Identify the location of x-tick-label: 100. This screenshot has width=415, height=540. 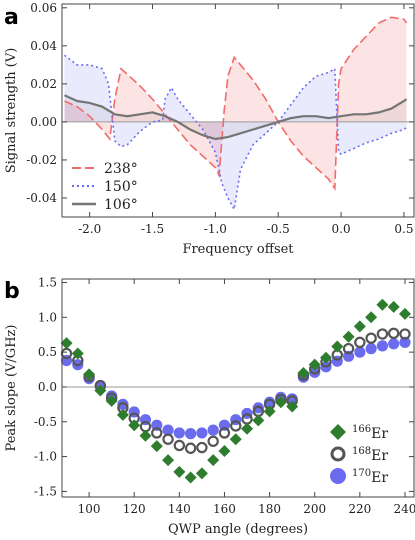
(89, 509).